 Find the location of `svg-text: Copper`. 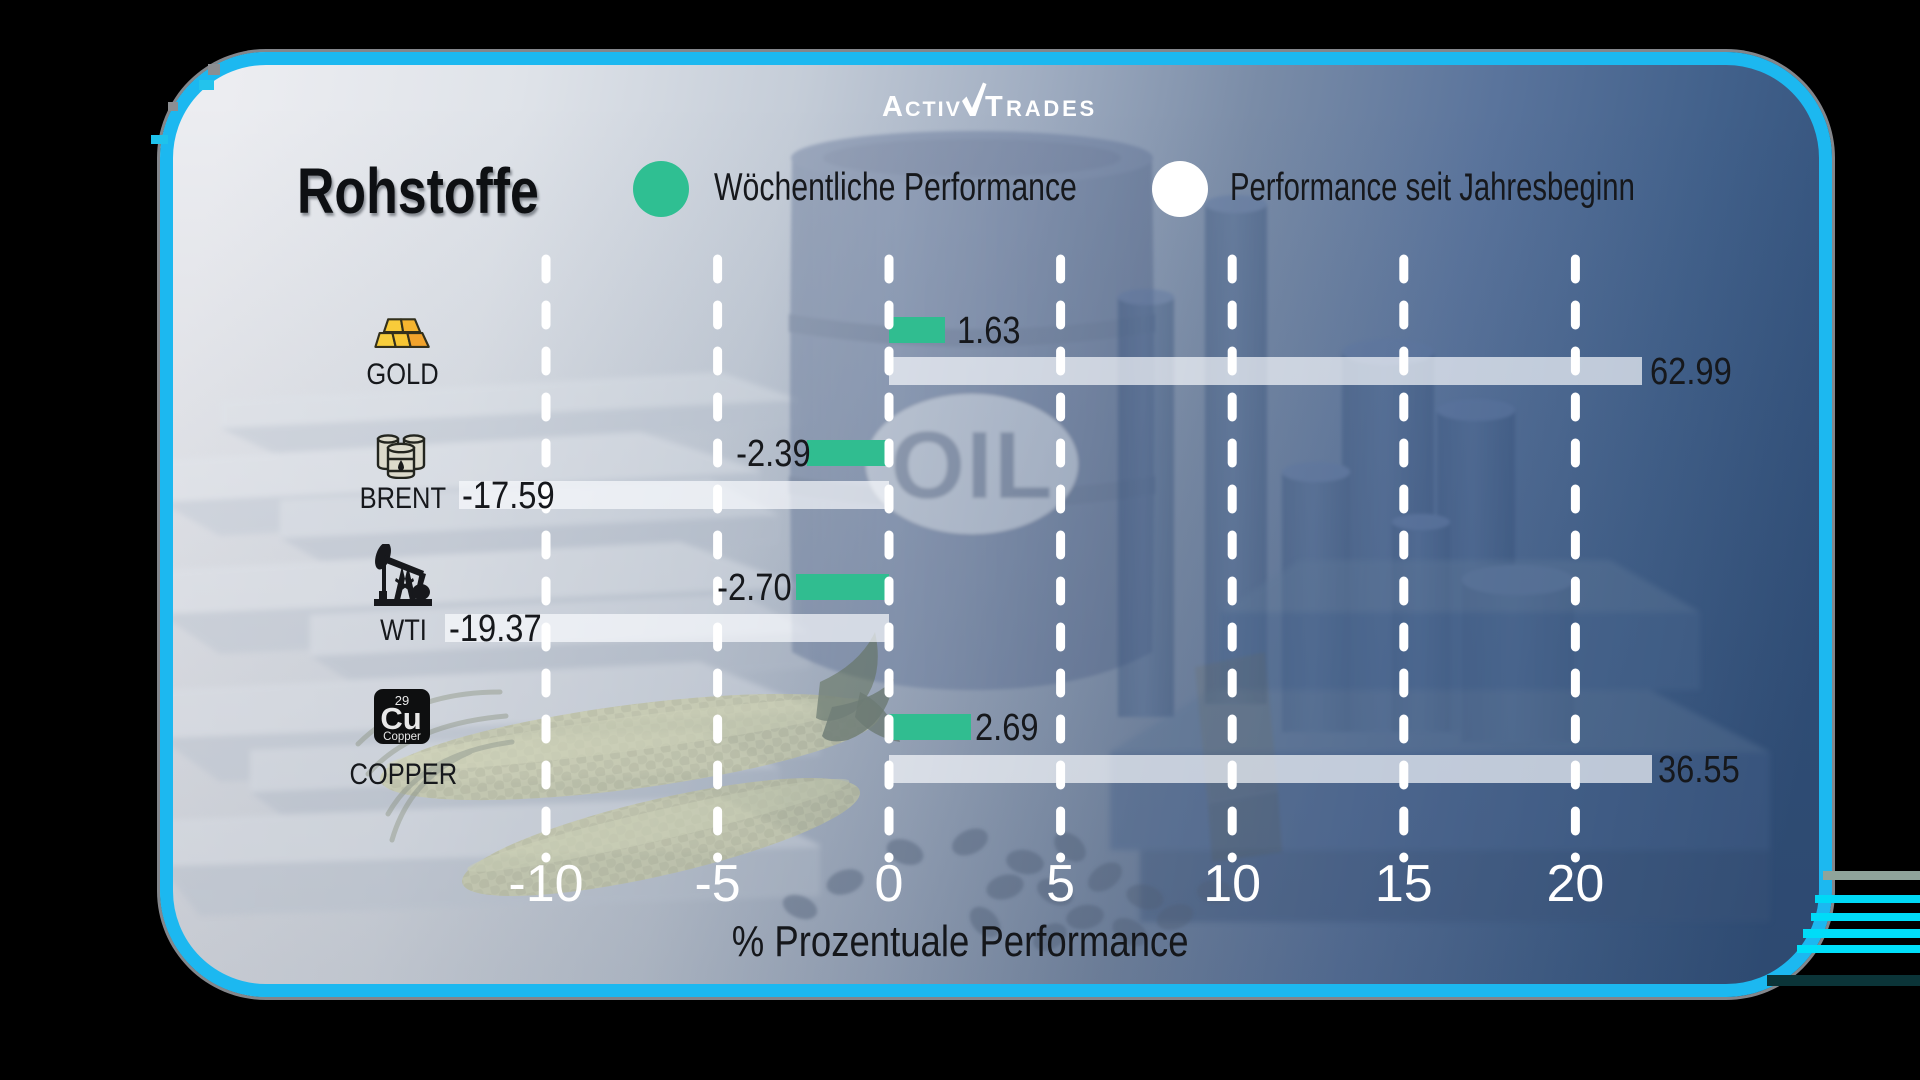

svg-text: Copper is located at coordinates (402, 737).